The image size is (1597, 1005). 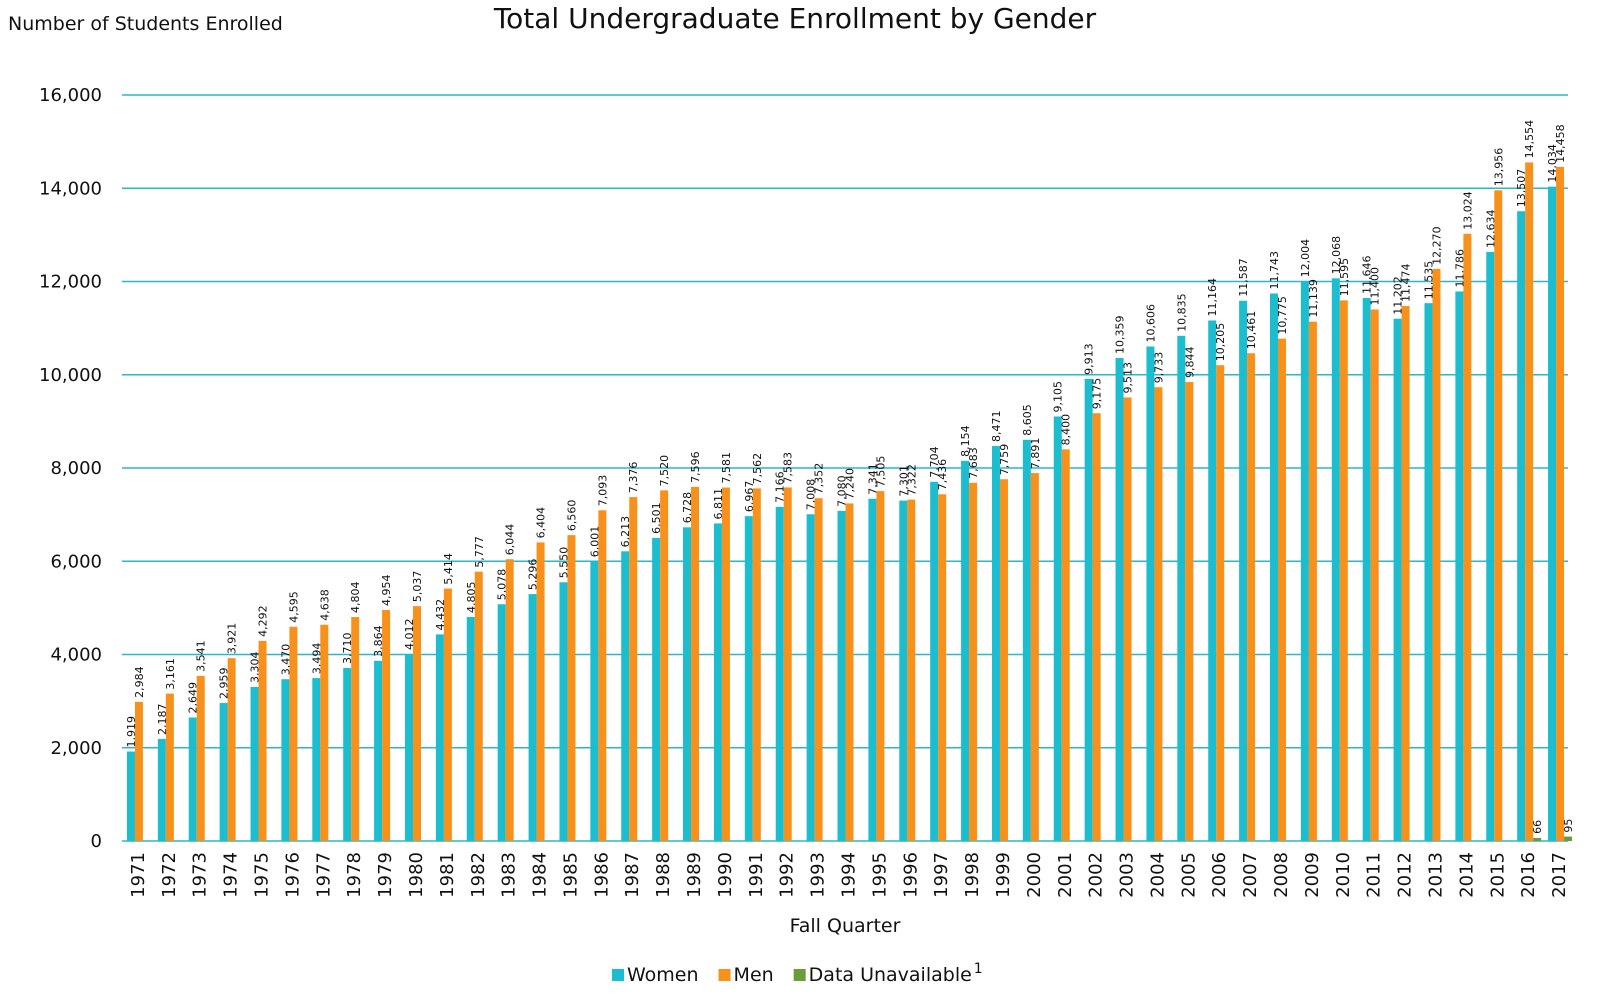 What do you see at coordinates (541, 523) in the screenshot?
I see `value-label: 6,404` at bounding box center [541, 523].